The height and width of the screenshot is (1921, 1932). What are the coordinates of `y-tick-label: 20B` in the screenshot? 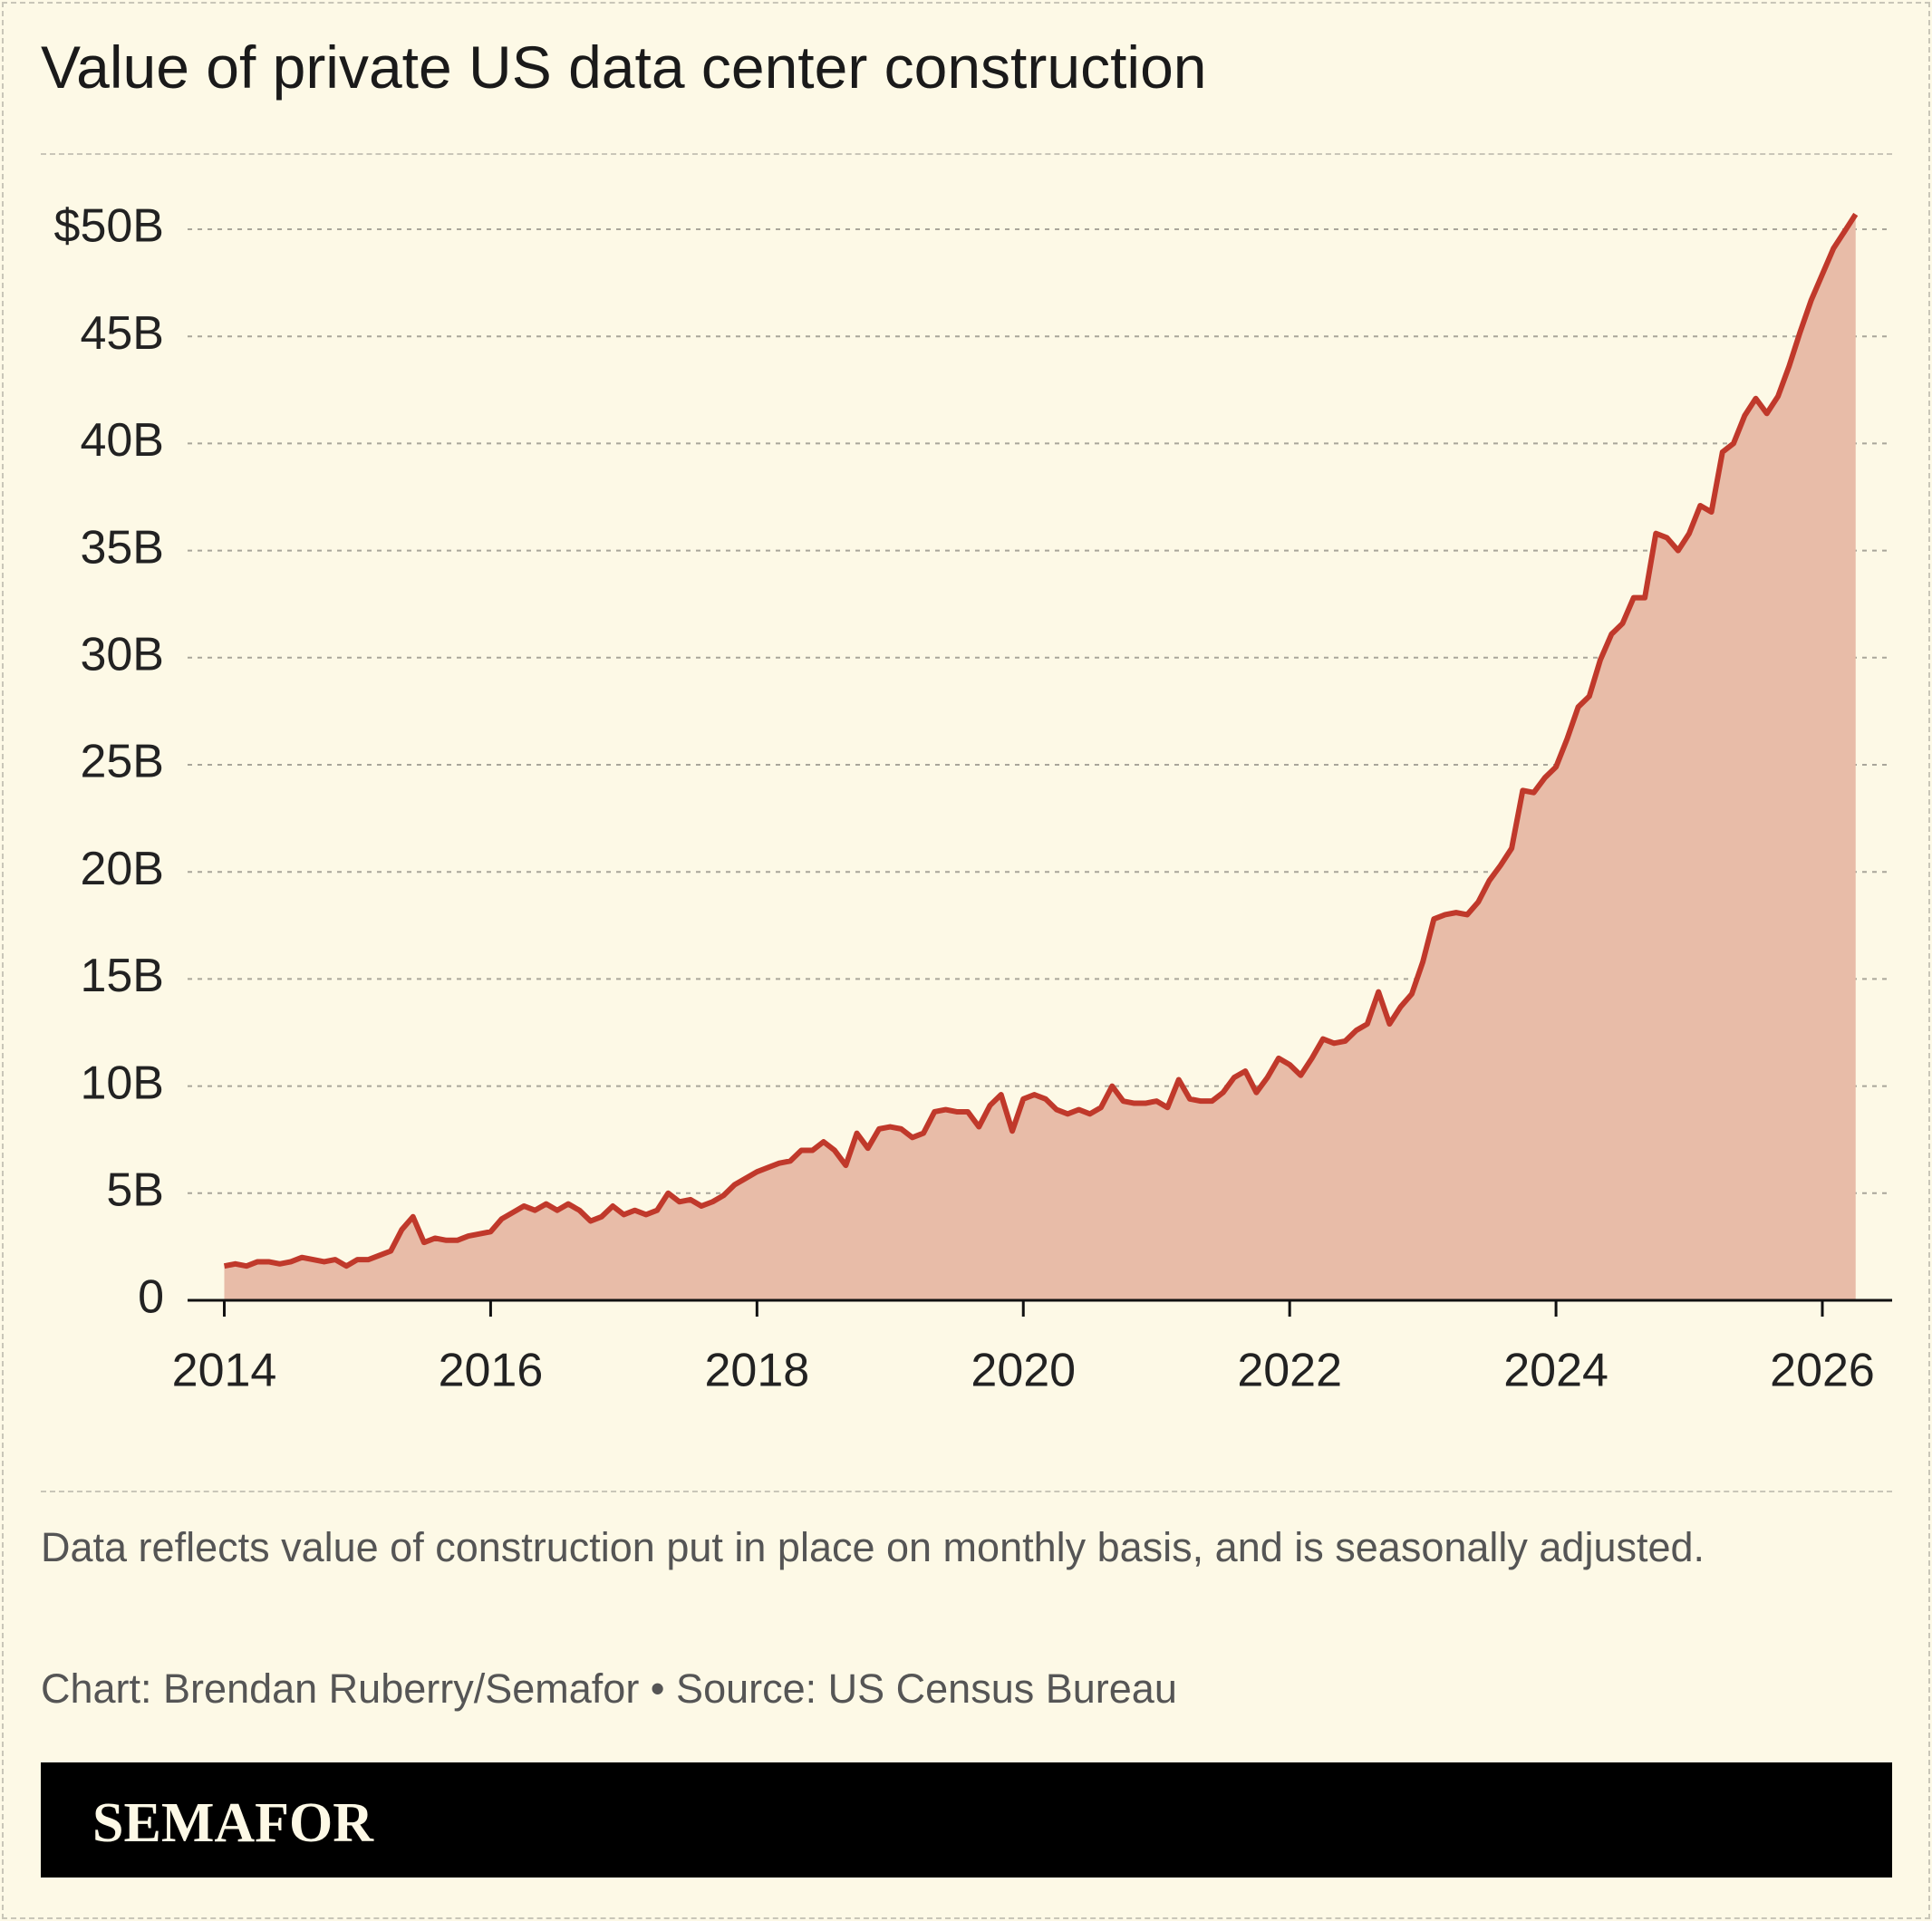 It's located at (122, 869).